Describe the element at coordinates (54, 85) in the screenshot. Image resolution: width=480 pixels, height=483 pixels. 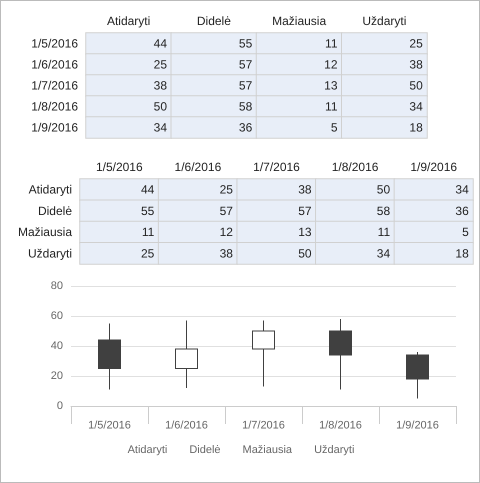
I see `y-tick-label: 1/7/2016` at that location.